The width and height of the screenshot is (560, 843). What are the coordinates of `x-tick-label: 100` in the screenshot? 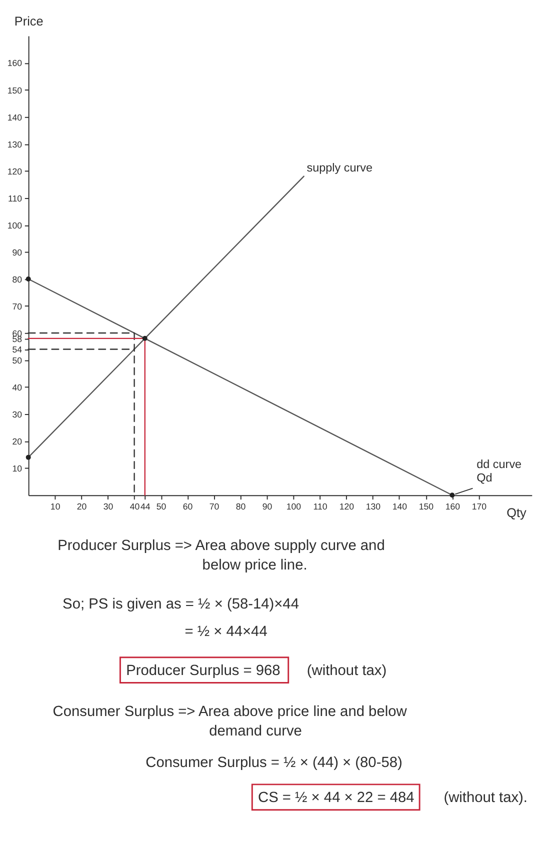 It's located at (294, 506).